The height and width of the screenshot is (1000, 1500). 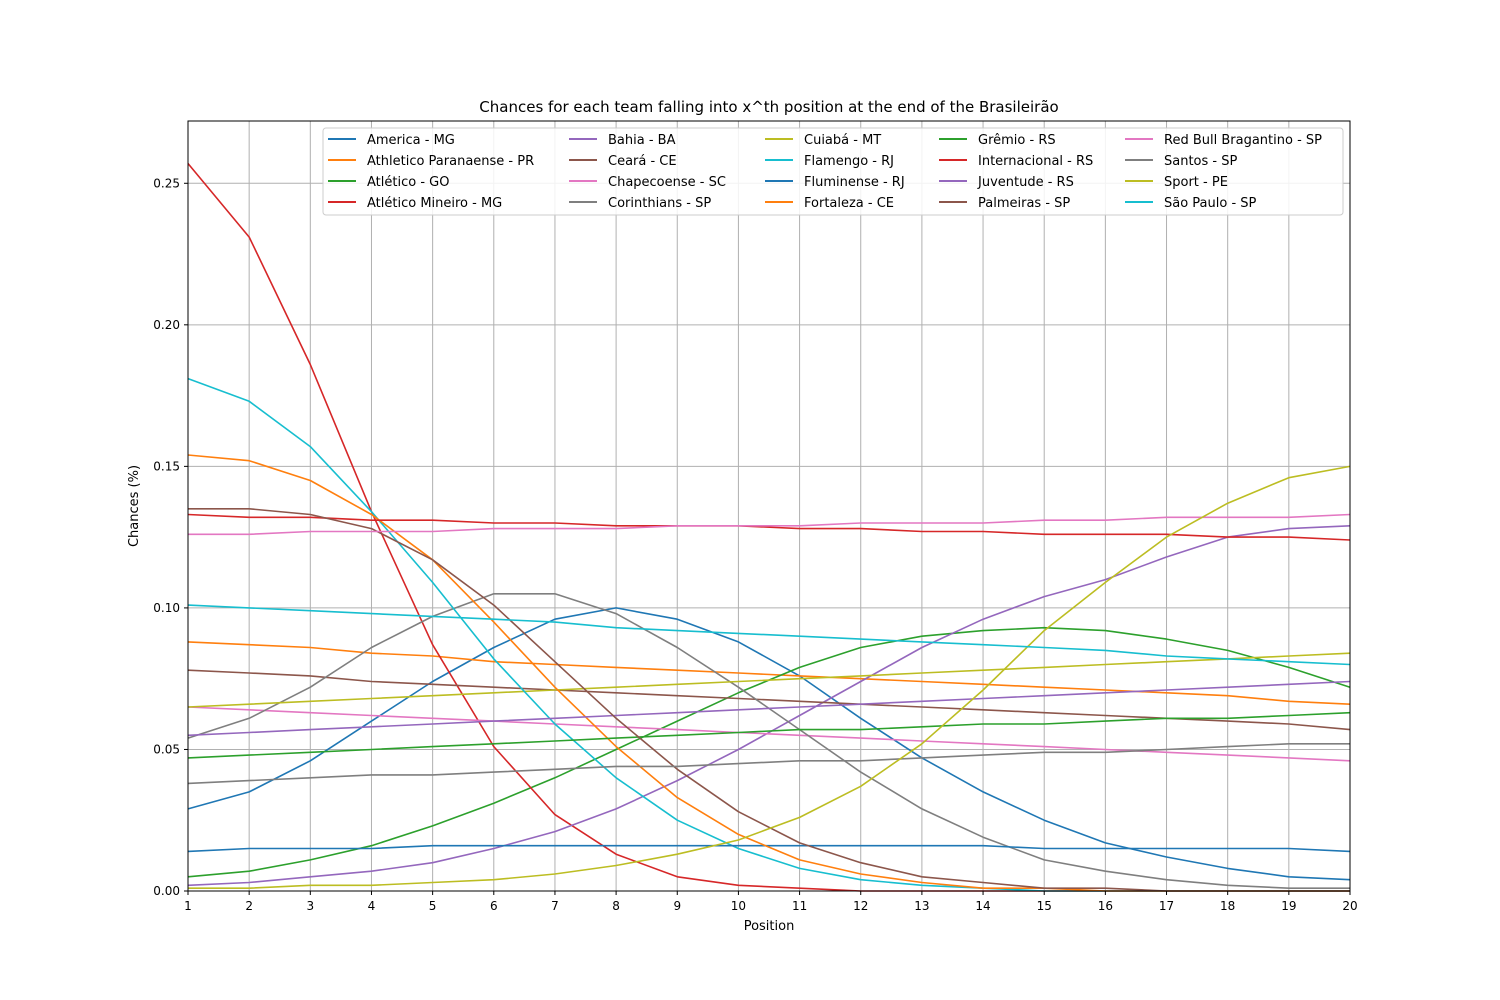 I want to click on y-tick-label: 0.00, so click(x=166, y=891).